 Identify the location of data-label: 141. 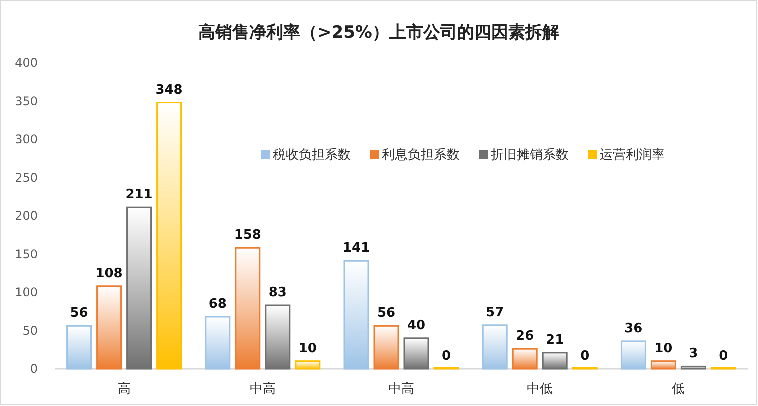
(356, 248).